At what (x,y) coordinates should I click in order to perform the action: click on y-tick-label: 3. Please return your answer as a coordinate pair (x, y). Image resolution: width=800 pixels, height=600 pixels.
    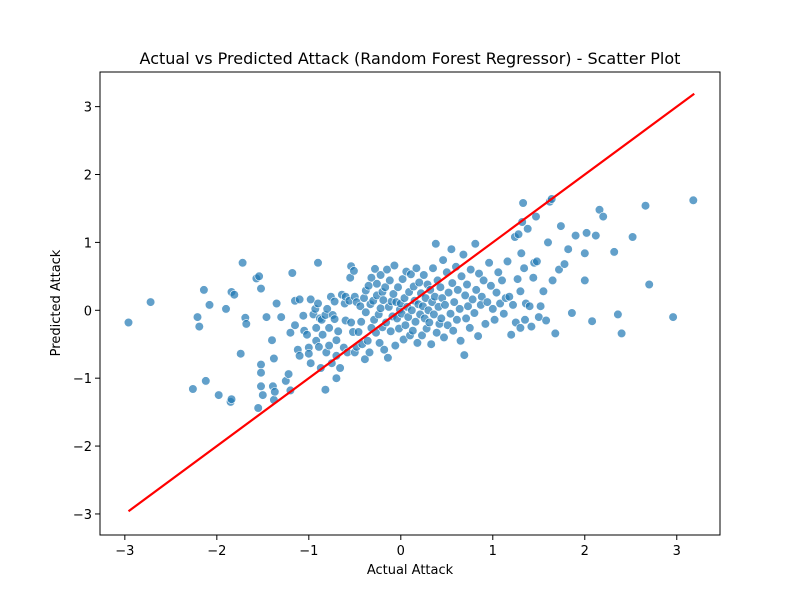
    Looking at the image, I should click on (88, 108).